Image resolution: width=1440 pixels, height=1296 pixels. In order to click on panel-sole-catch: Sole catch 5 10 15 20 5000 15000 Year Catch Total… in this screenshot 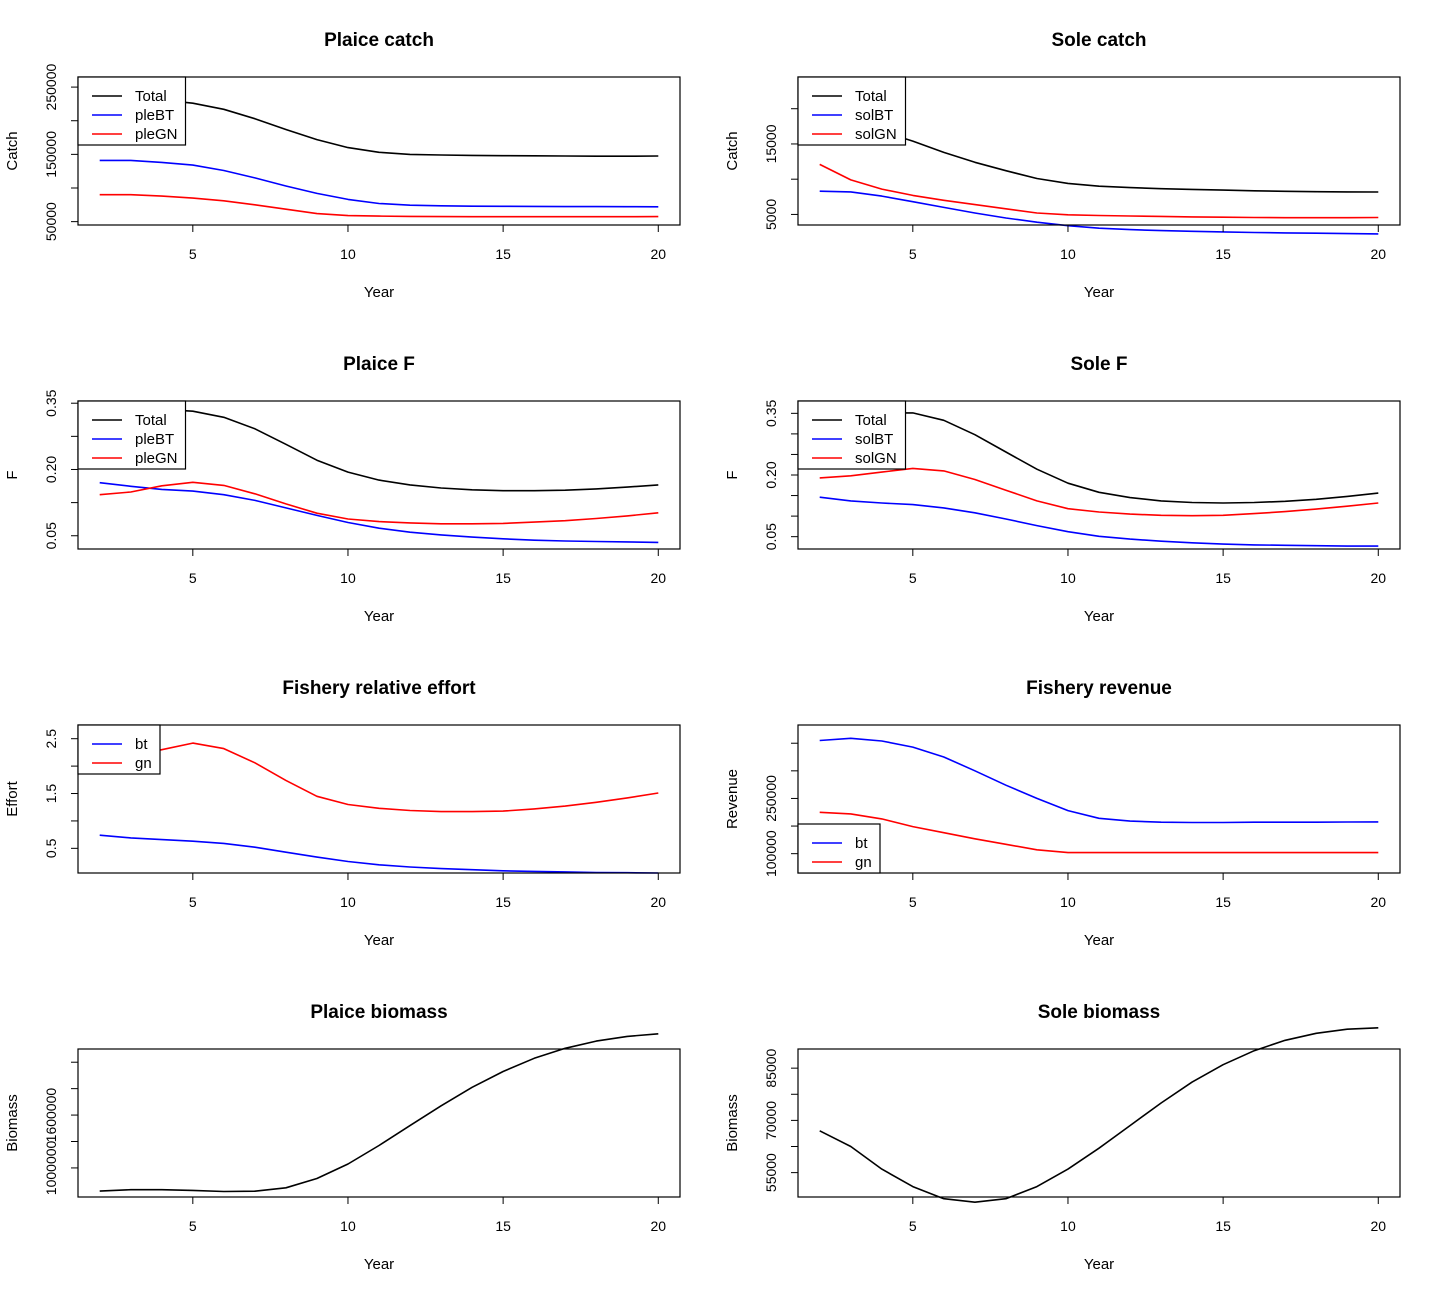, I will do `click(1062, 165)`.